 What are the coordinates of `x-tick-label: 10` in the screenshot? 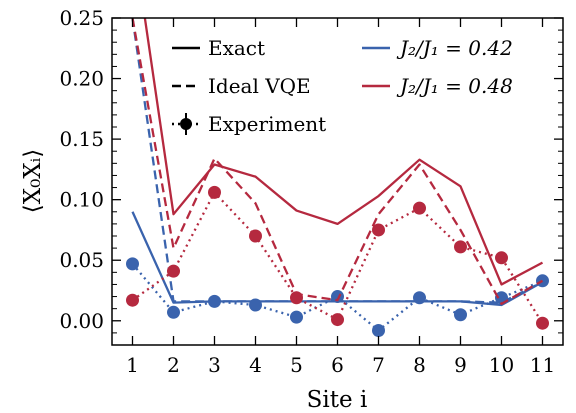 It's located at (501, 365).